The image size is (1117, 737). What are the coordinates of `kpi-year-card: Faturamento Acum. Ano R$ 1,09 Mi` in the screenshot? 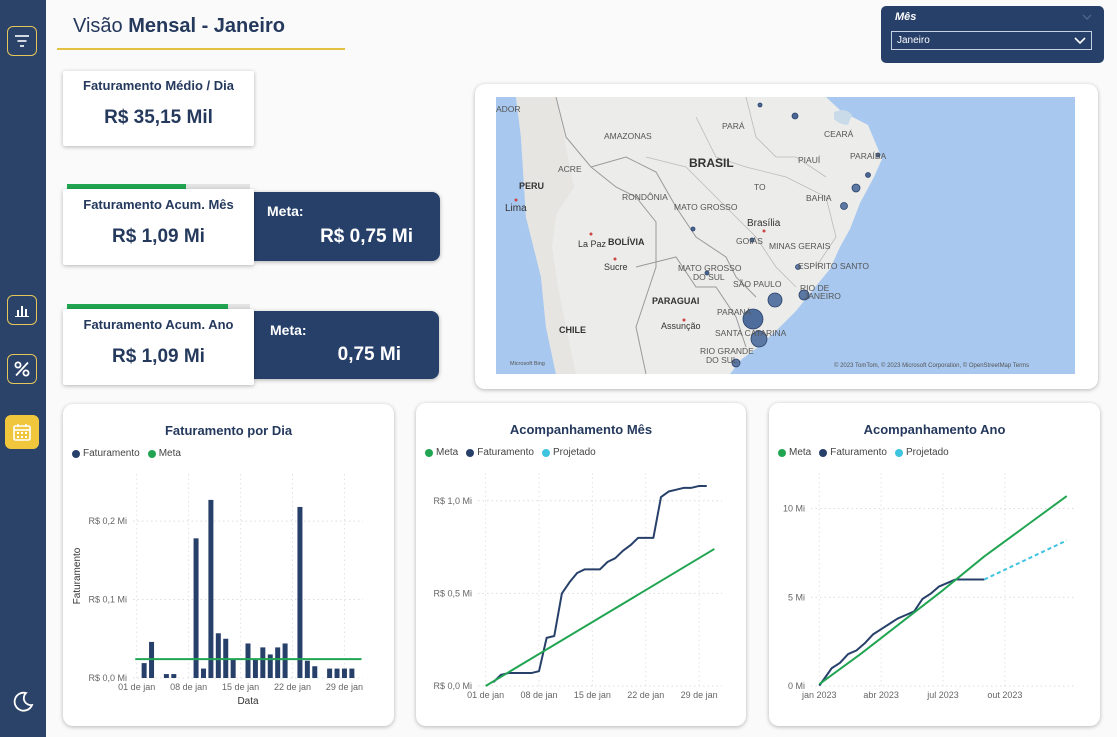 It's located at (158, 347).